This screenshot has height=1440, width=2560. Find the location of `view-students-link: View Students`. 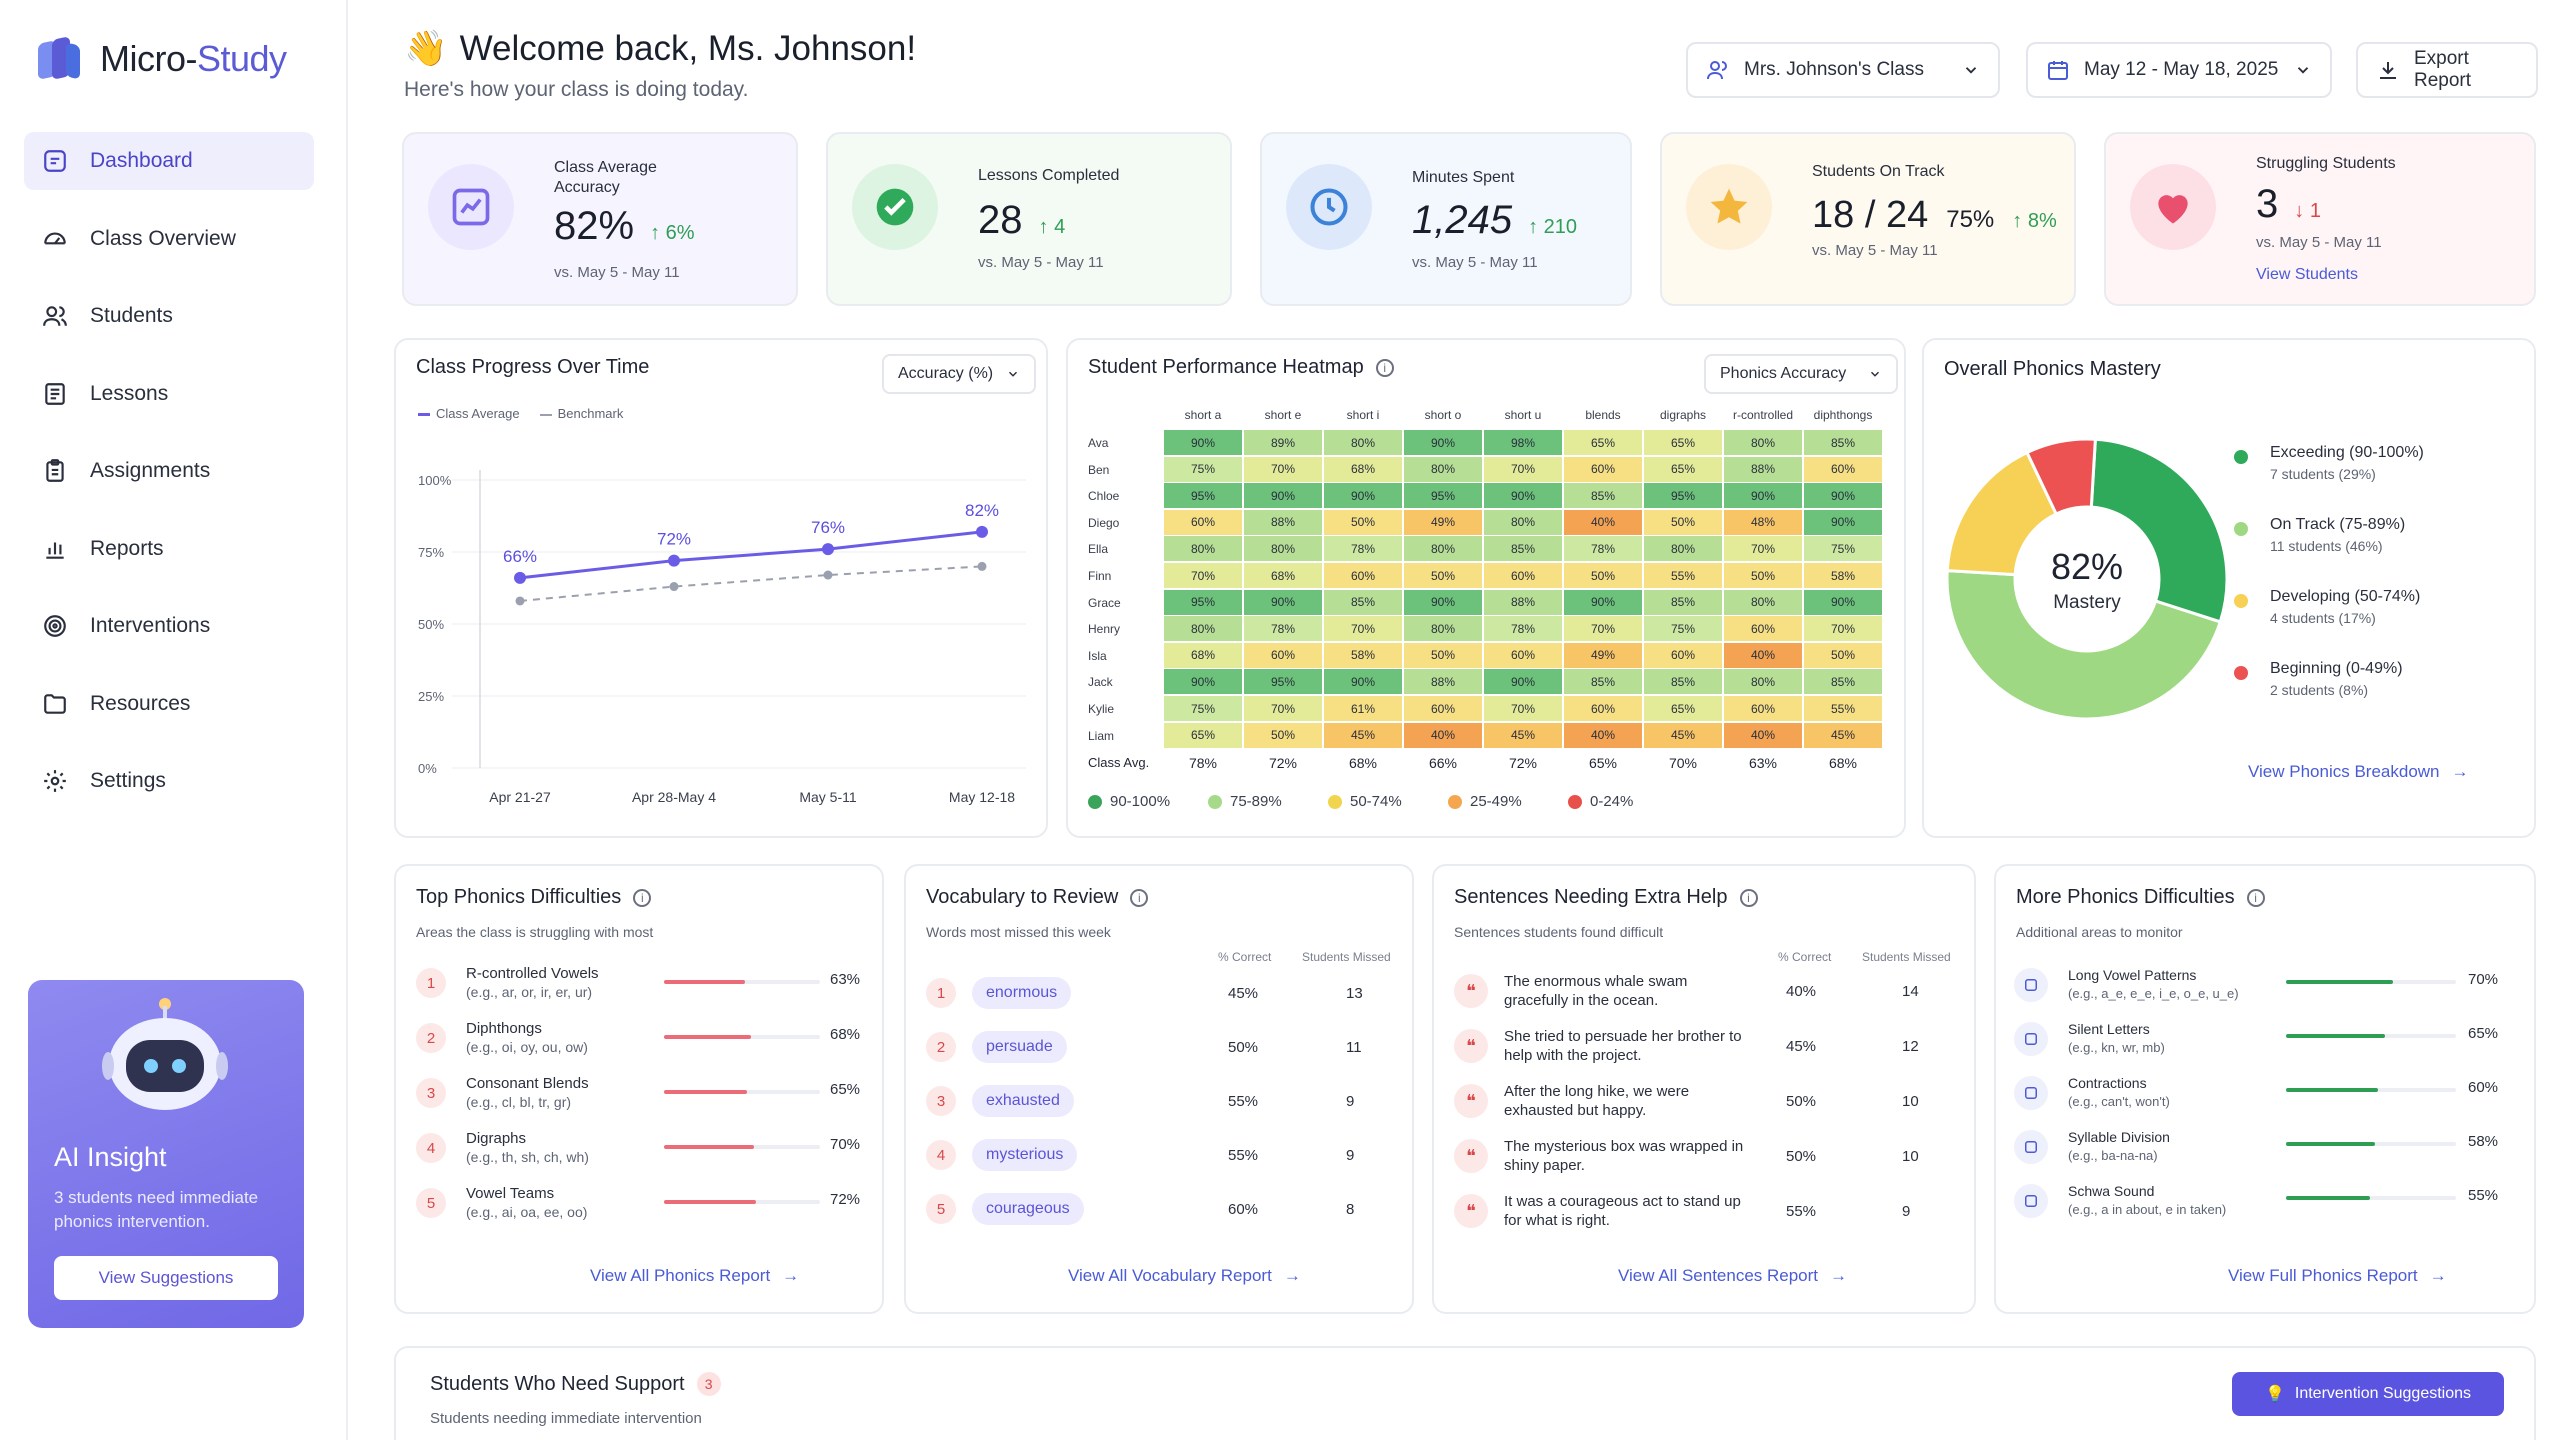

view-students-link: View Students is located at coordinates (2307, 274).